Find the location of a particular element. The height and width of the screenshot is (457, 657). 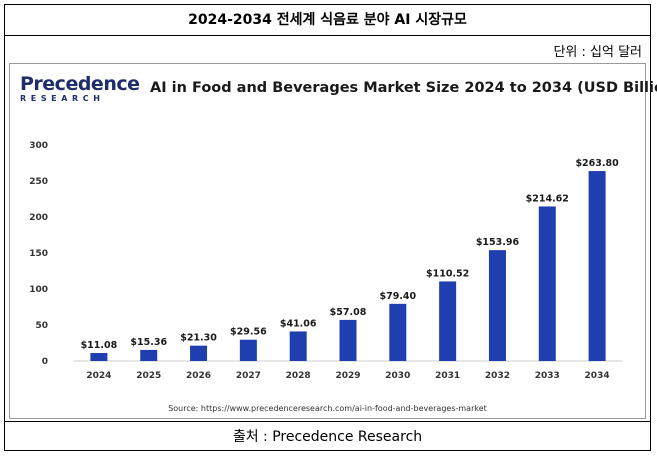

x-tick-label: 2034 is located at coordinates (597, 376).